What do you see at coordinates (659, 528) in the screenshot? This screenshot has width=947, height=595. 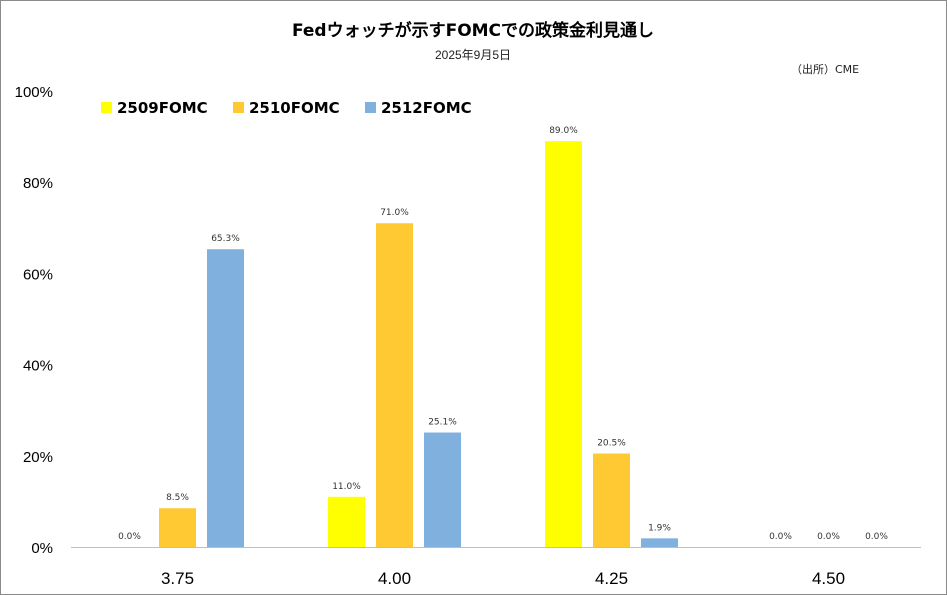 I see `data-label: 1.9%` at bounding box center [659, 528].